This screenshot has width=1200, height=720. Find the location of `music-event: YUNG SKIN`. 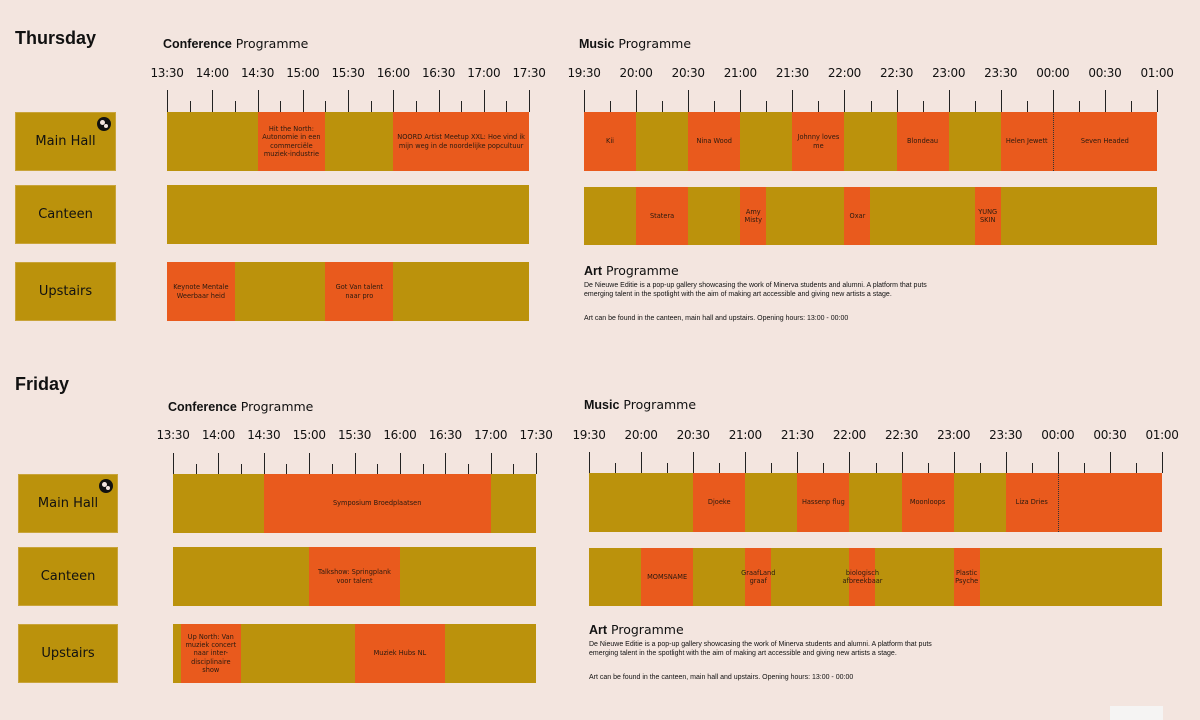

music-event: YUNG SKIN is located at coordinates (987, 216).